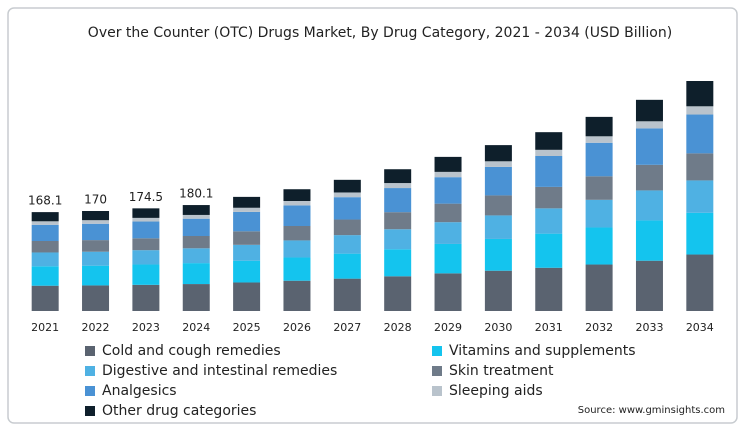 This screenshot has height=434, width=745. I want to click on legend-label: Skin treatment, so click(501, 371).